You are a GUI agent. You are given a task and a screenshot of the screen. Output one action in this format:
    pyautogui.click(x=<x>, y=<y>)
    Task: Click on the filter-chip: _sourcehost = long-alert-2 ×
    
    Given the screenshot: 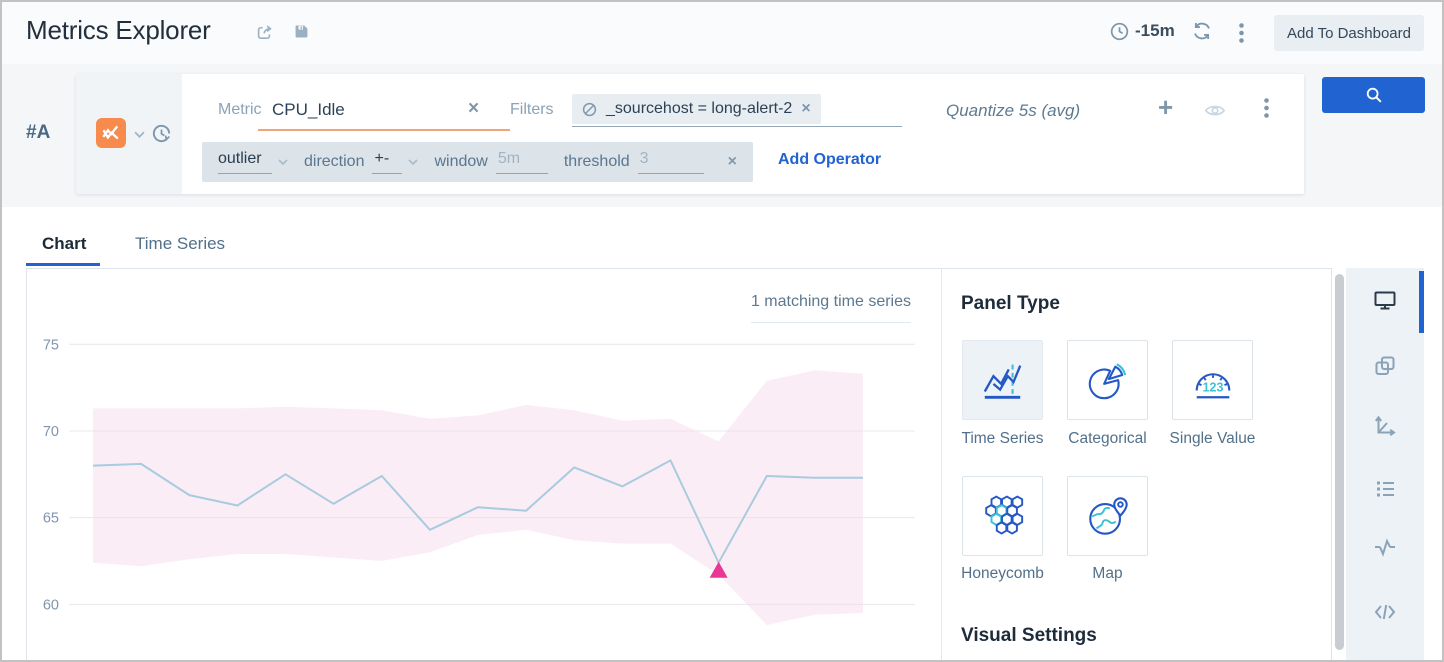 What is the action you would take?
    pyautogui.click(x=696, y=109)
    